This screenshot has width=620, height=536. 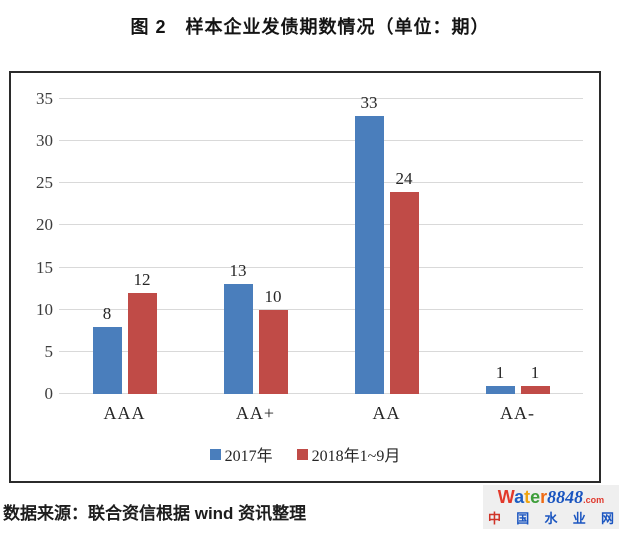 I want to click on y-axis-tick-label: 5, so click(x=49, y=351).